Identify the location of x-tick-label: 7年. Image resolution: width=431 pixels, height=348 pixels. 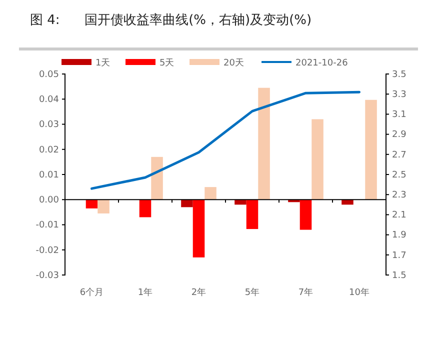
(306, 292).